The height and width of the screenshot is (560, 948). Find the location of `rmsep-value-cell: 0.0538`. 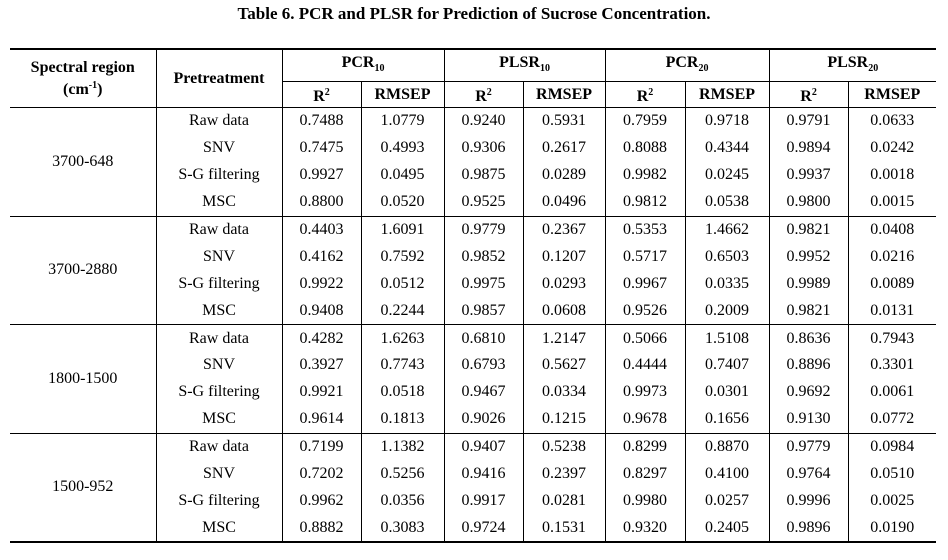

rmsep-value-cell: 0.0538 is located at coordinates (727, 202).